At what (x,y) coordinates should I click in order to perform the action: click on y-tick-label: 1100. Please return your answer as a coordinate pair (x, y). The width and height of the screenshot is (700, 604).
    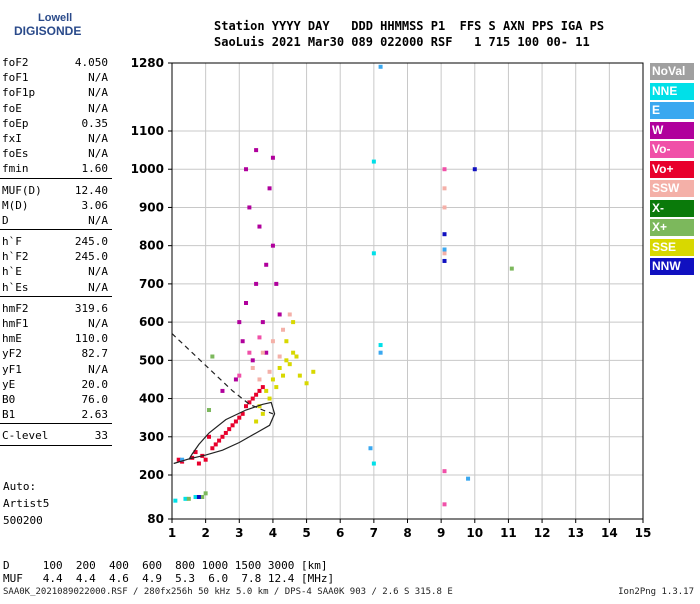
    Looking at the image, I should click on (147, 131).